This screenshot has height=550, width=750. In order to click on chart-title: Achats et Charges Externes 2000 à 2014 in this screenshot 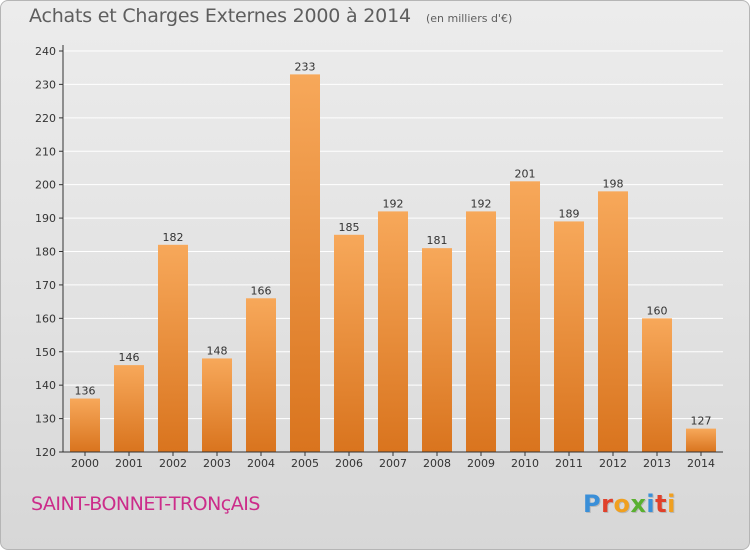, I will do `click(220, 16)`.